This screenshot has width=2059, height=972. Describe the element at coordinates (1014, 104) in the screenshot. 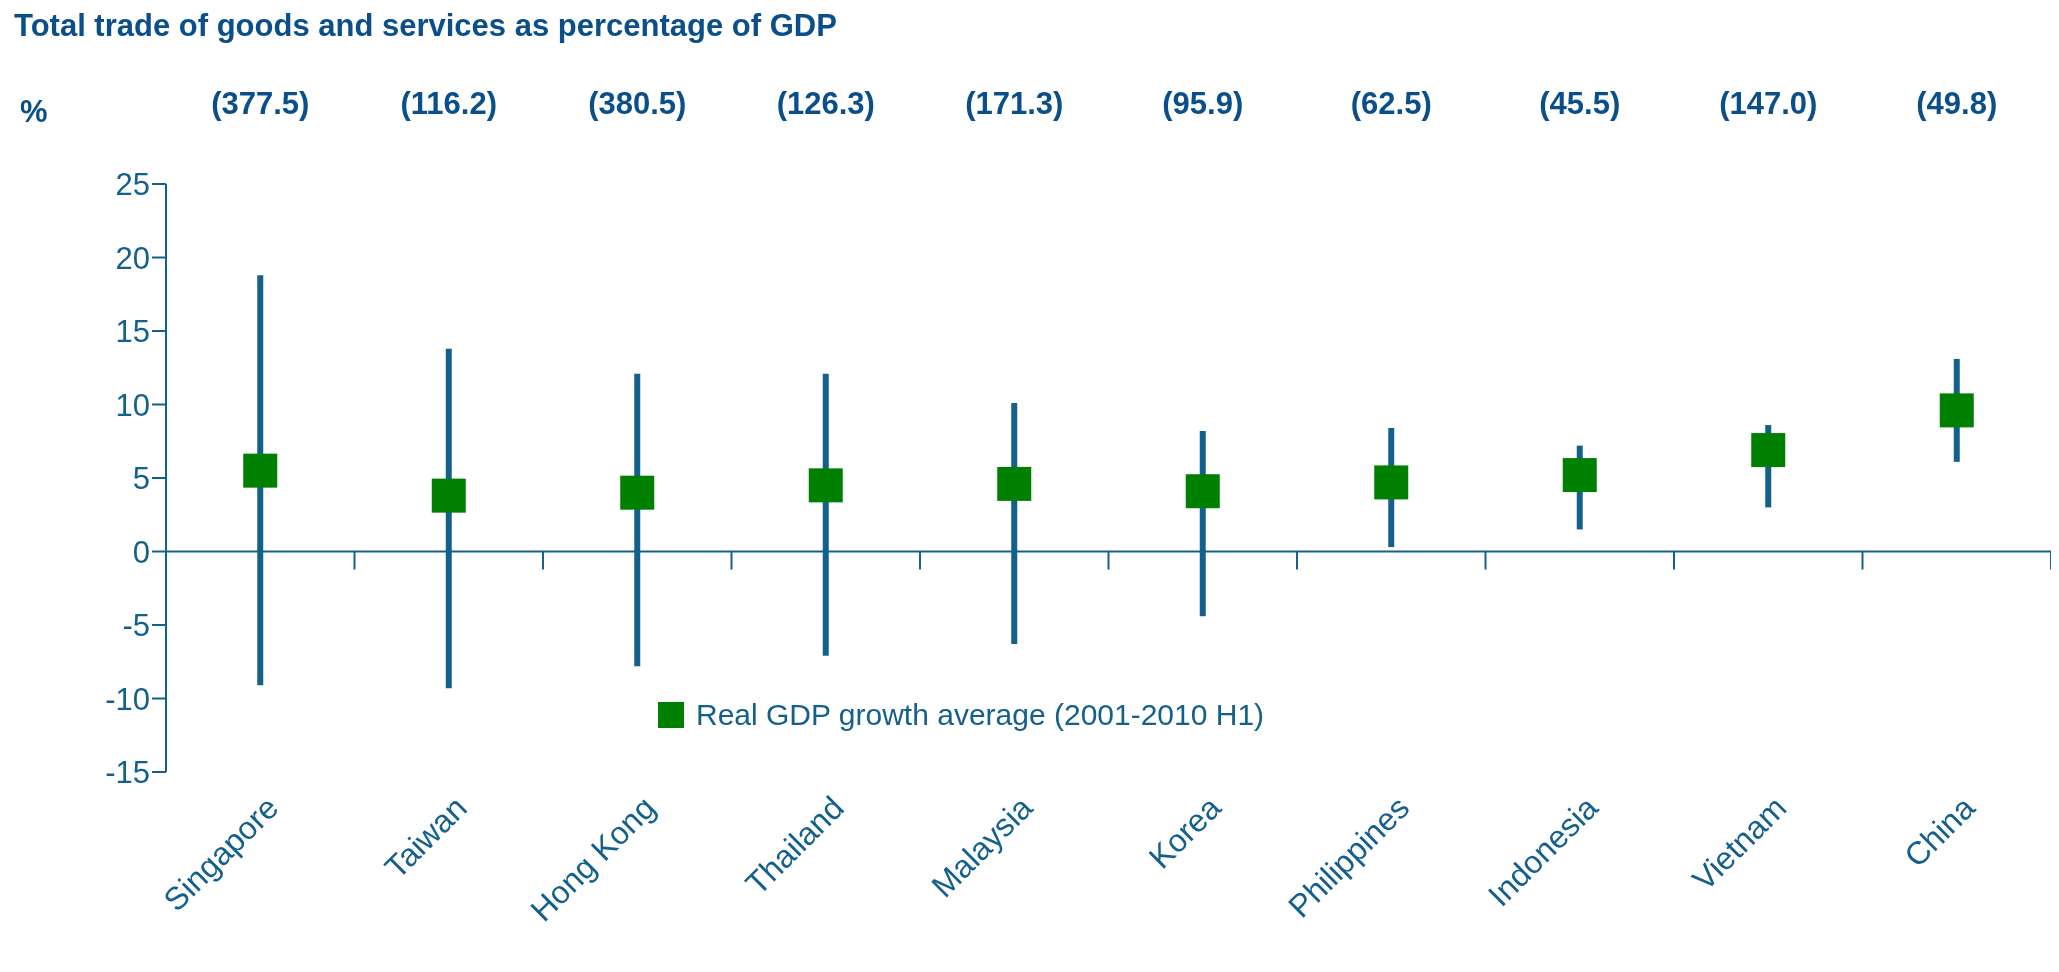

I see `text: (171.3)` at that location.